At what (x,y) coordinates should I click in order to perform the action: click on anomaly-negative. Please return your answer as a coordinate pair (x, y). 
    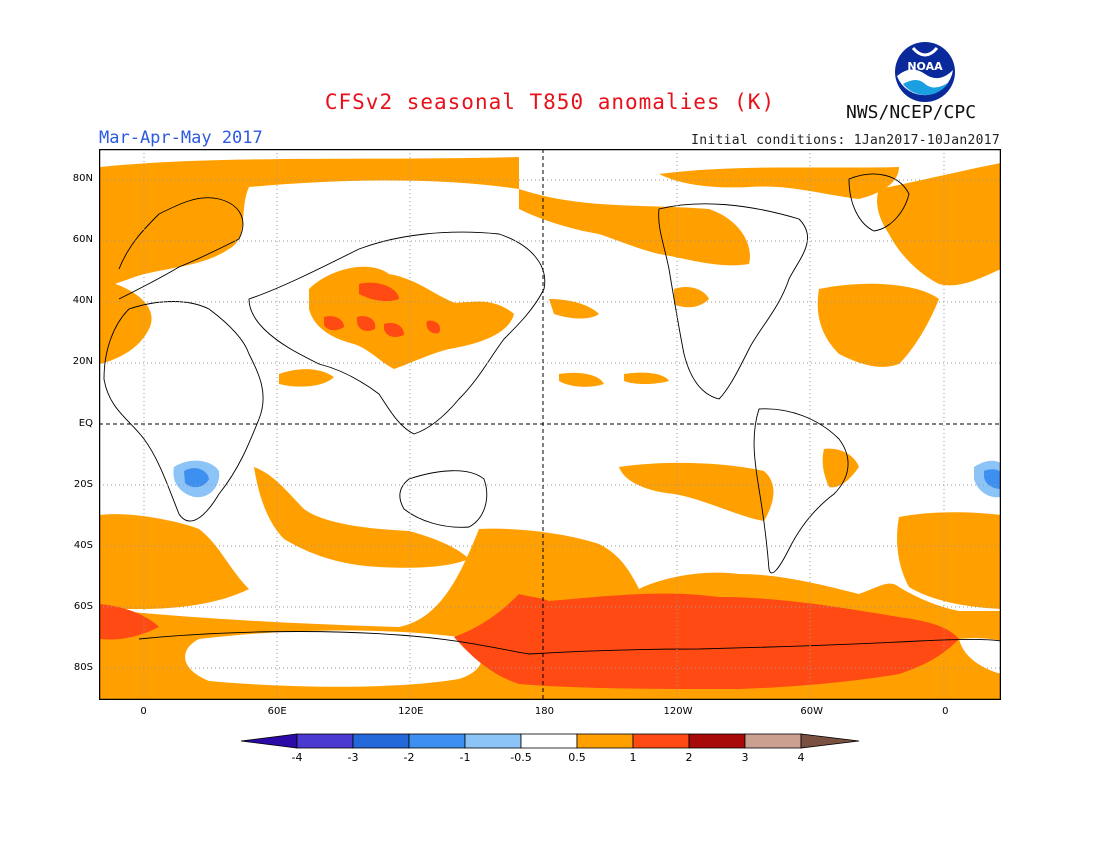
    Looking at the image, I should click on (587, 479).